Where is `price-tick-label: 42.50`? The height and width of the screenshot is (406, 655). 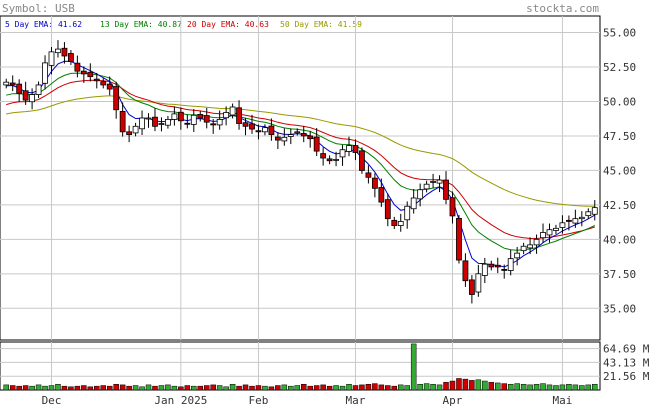 price-tick-label: 42.50 is located at coordinates (619, 205).